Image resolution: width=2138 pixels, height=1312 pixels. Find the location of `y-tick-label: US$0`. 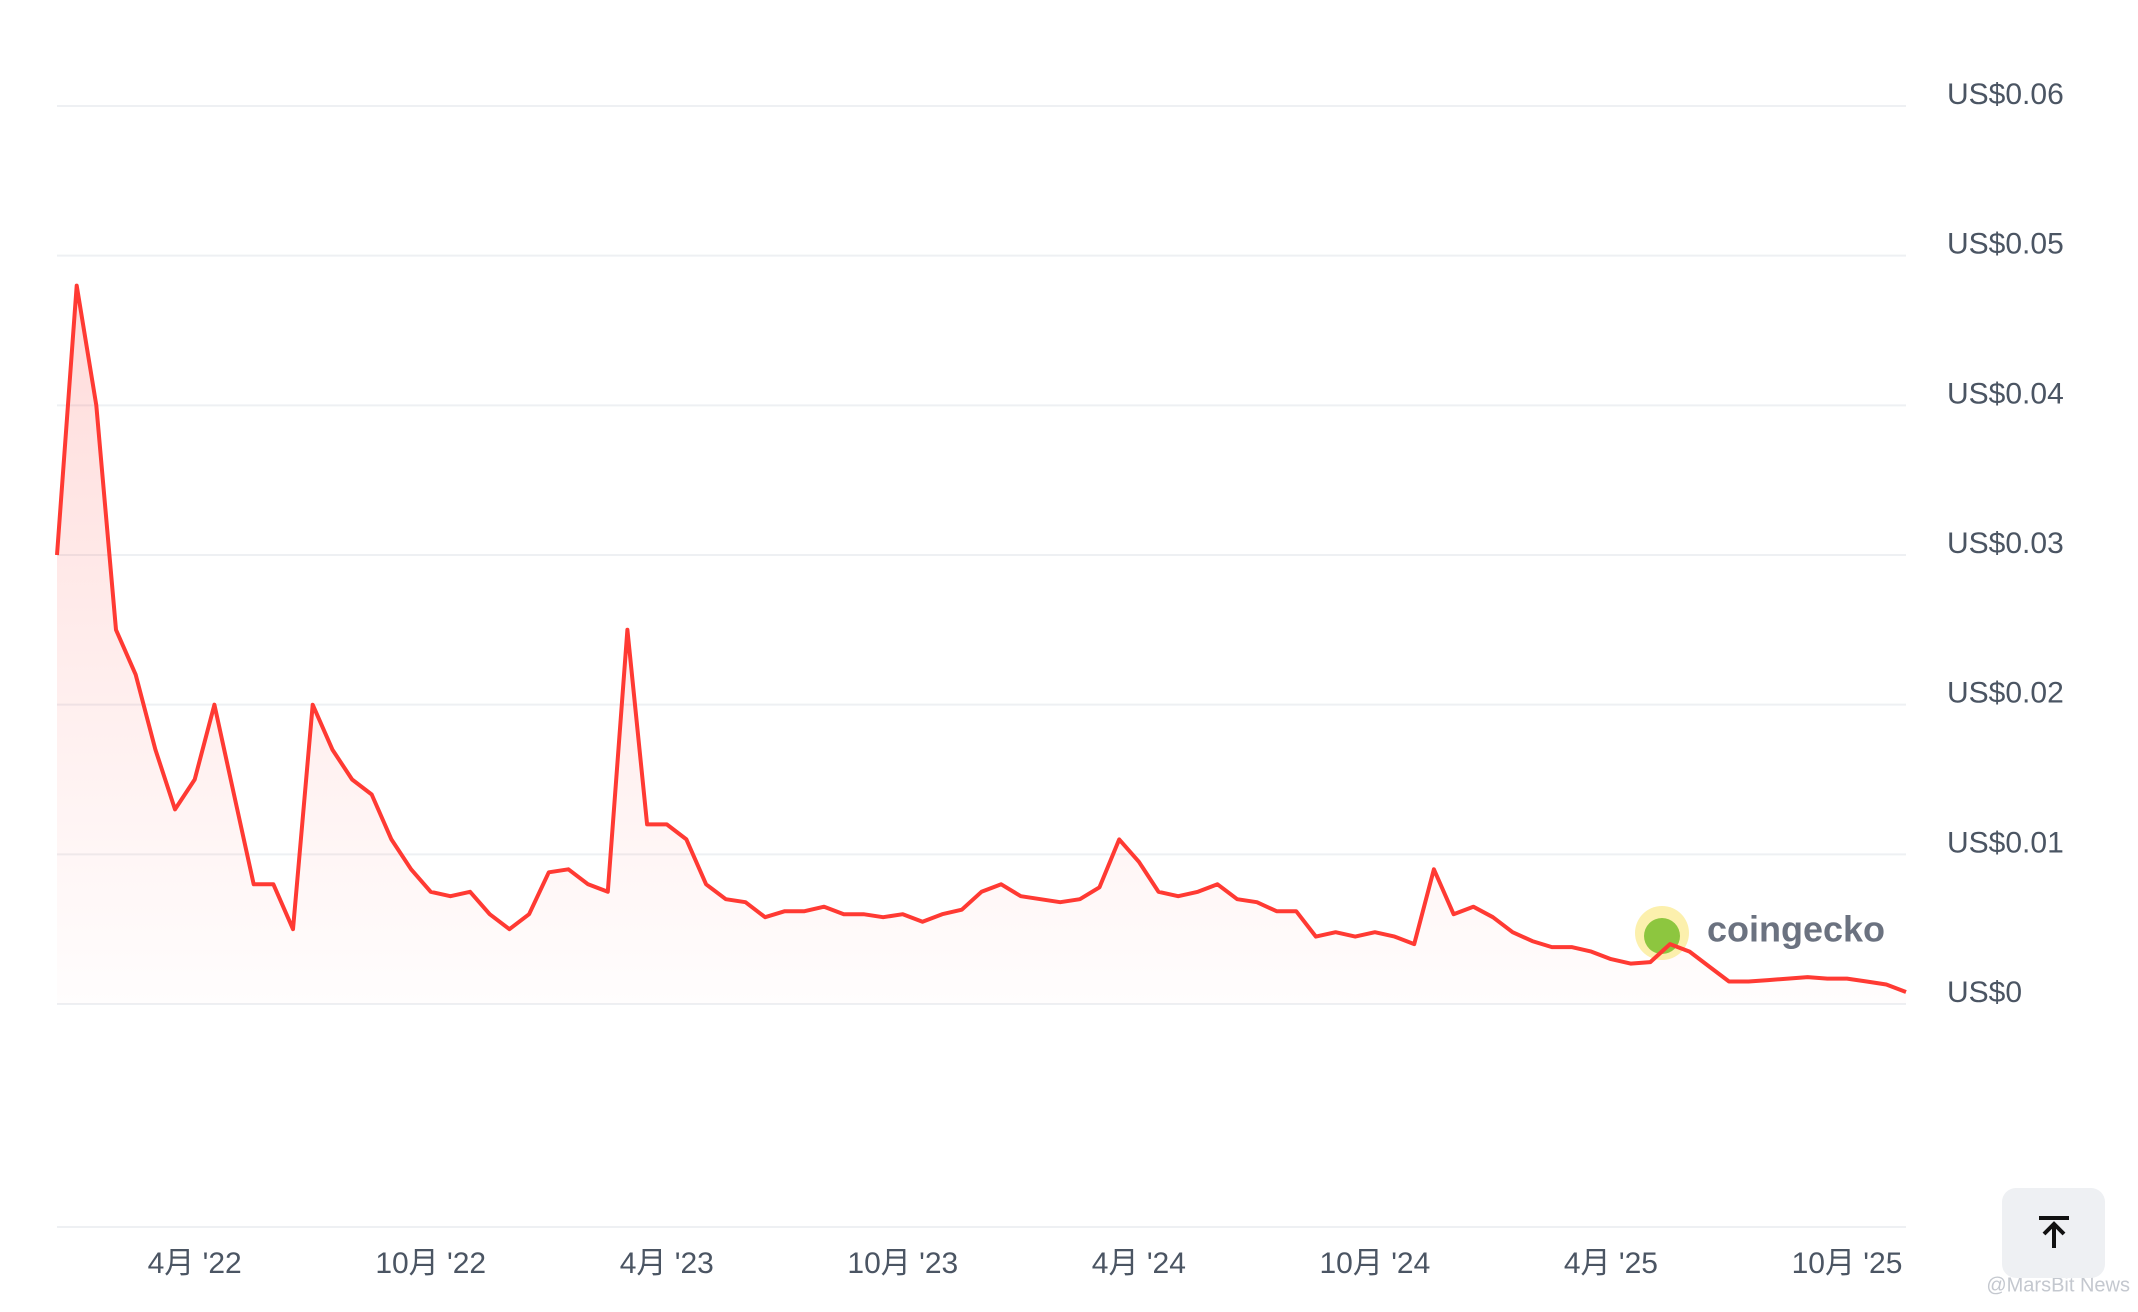

y-tick-label: US$0 is located at coordinates (1984, 992).